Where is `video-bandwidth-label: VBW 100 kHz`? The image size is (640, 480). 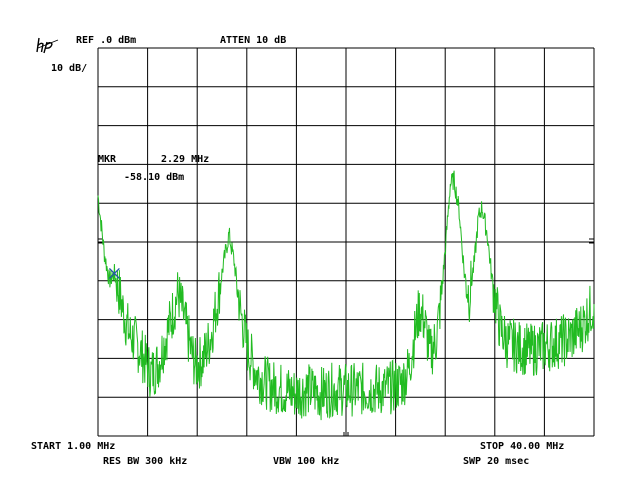 video-bandwidth-label: VBW 100 kHz is located at coordinates (306, 461).